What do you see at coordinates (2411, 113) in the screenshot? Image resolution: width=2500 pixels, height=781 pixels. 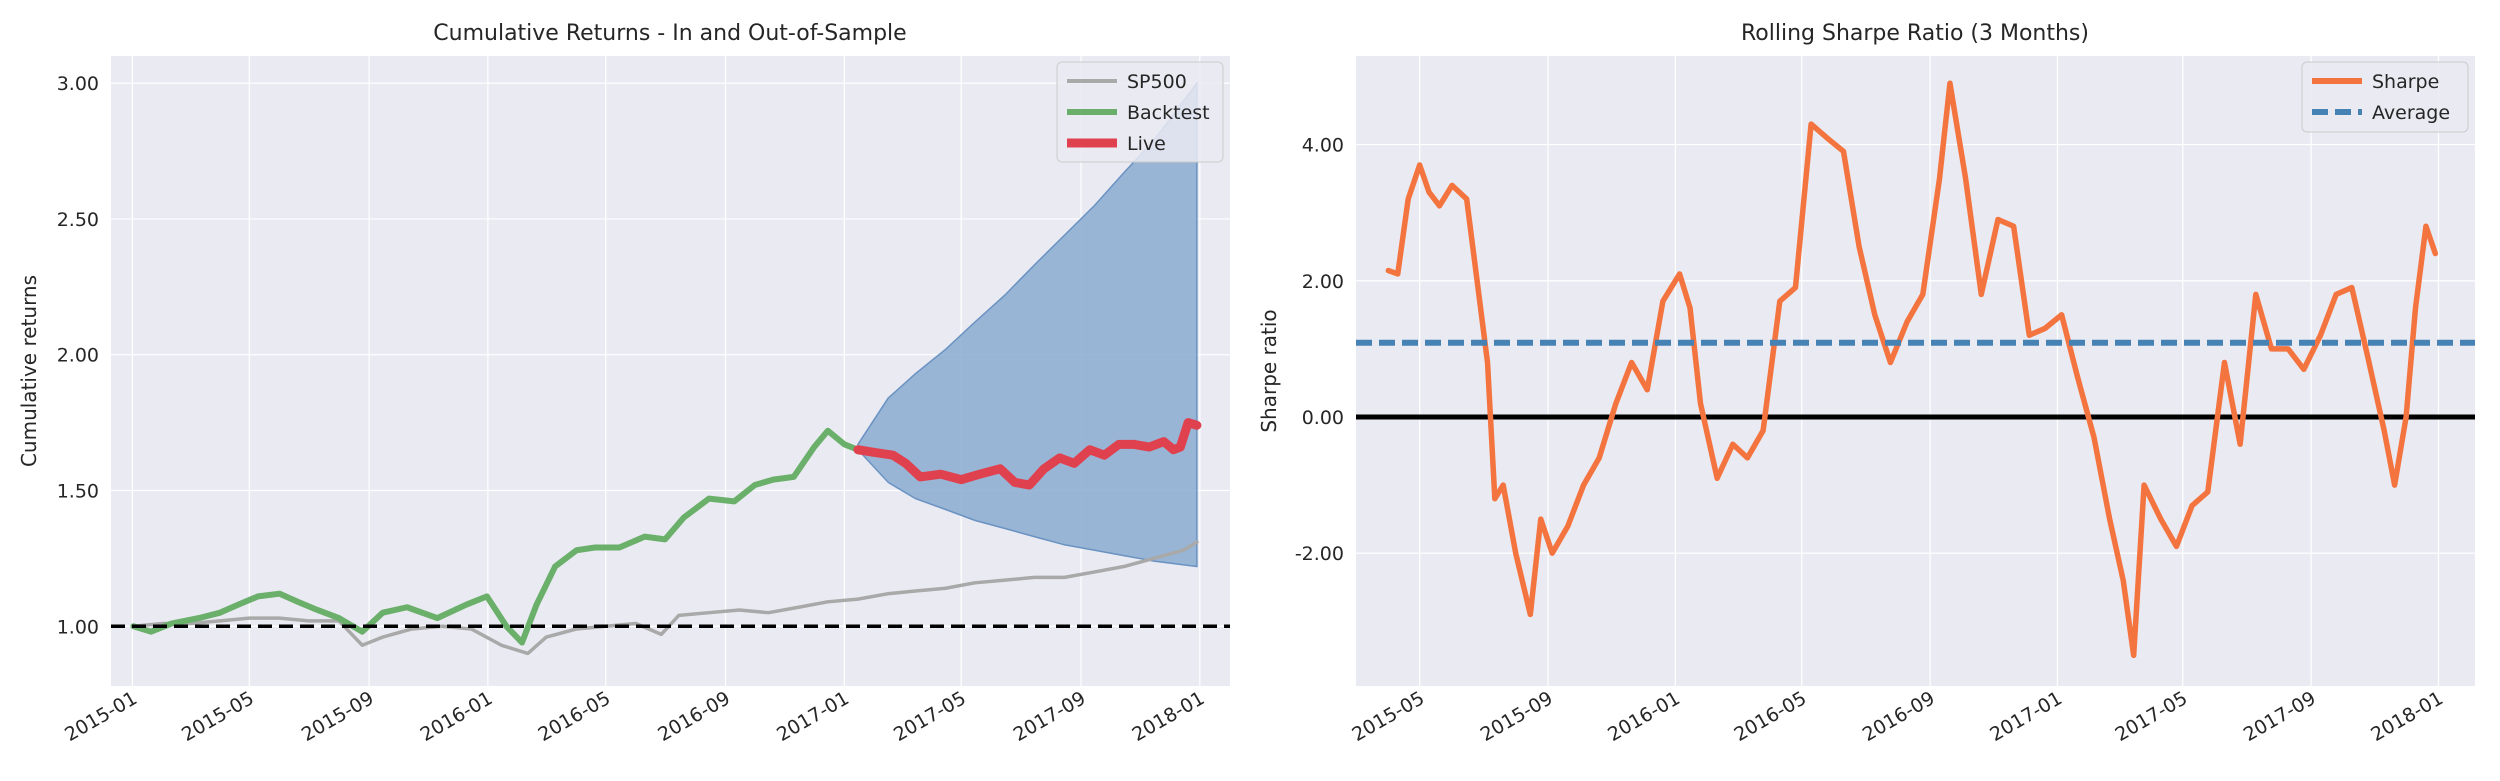 I see `legend-label-average: Average` at bounding box center [2411, 113].